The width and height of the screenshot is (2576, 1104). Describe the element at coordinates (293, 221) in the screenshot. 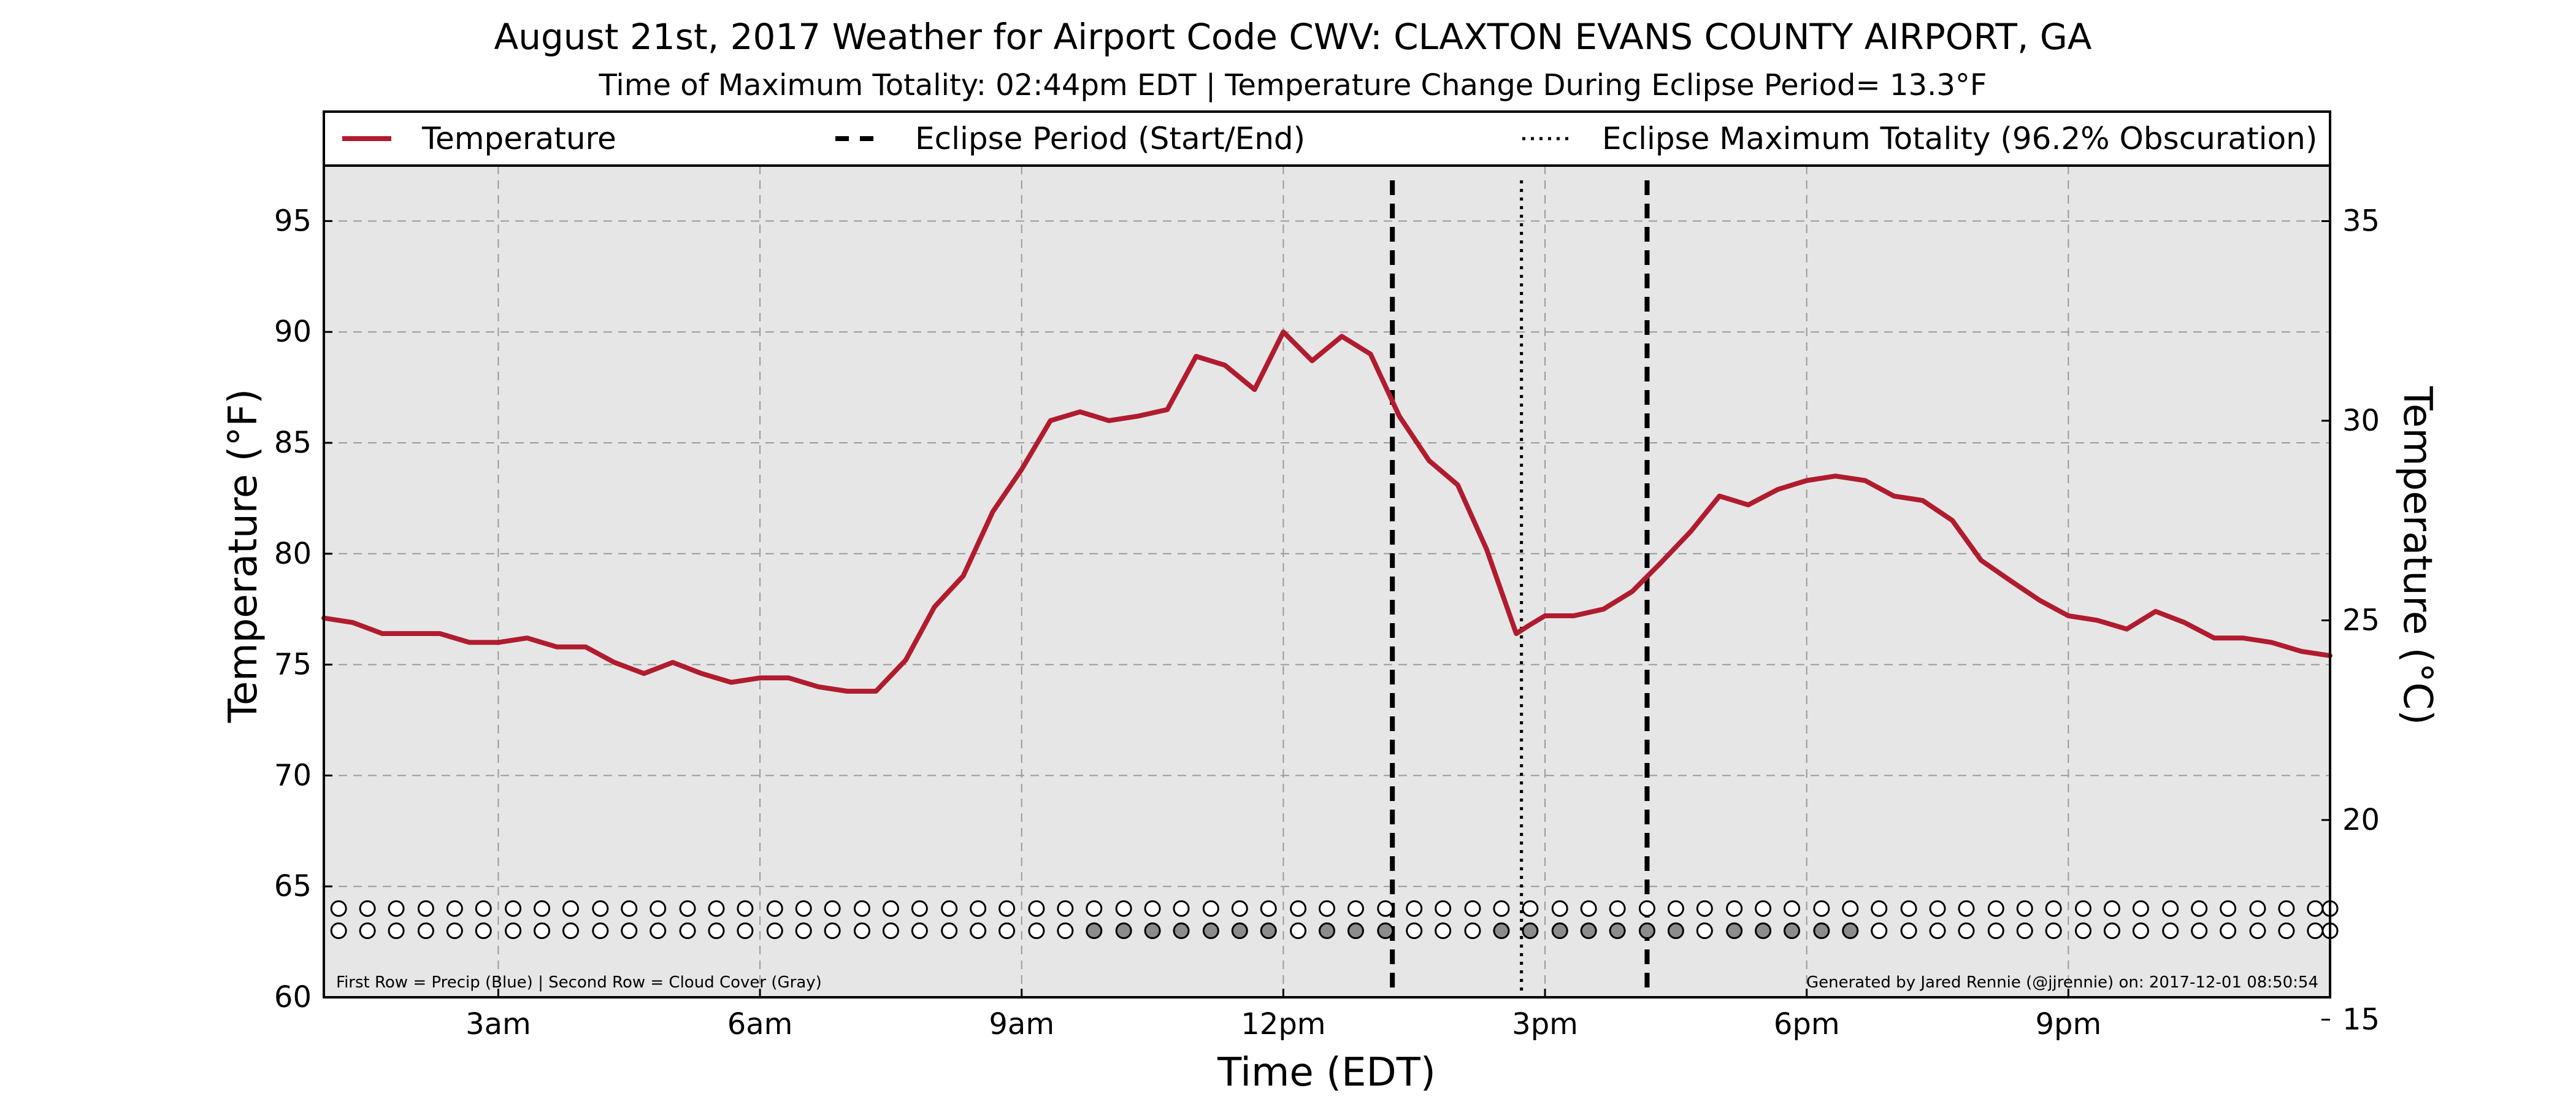

I see `y-tick-label: 95` at that location.